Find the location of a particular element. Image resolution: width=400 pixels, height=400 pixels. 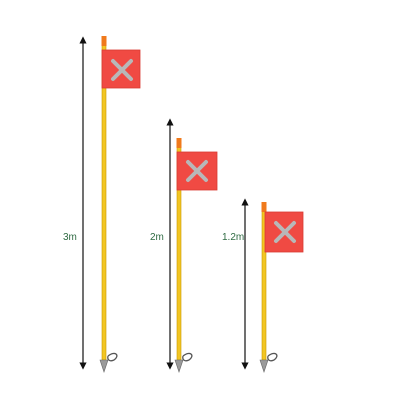

height-label-1-2m: 1.2m is located at coordinates (233, 237).